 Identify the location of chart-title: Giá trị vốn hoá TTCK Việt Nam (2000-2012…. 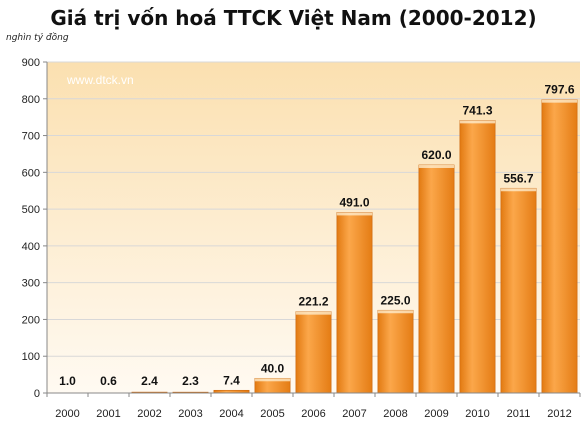
(293, 18).